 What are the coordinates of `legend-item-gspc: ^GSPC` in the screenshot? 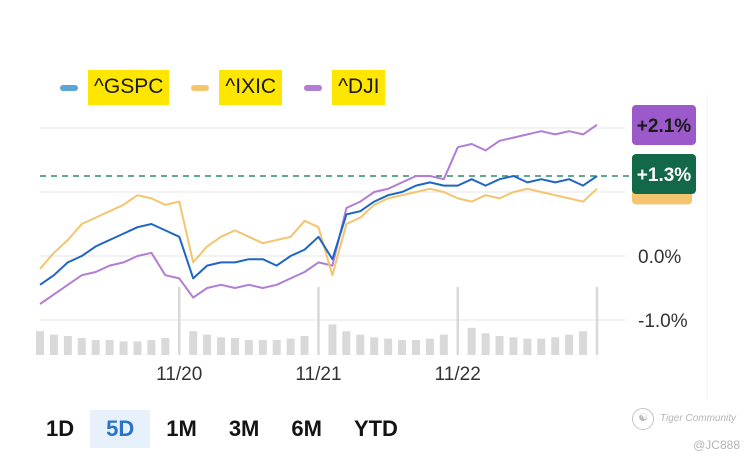 It's located at (115, 87).